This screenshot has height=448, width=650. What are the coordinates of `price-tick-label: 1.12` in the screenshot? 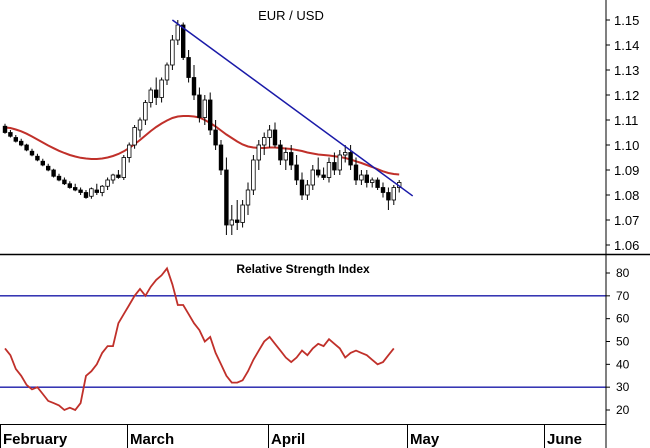 It's located at (626, 95).